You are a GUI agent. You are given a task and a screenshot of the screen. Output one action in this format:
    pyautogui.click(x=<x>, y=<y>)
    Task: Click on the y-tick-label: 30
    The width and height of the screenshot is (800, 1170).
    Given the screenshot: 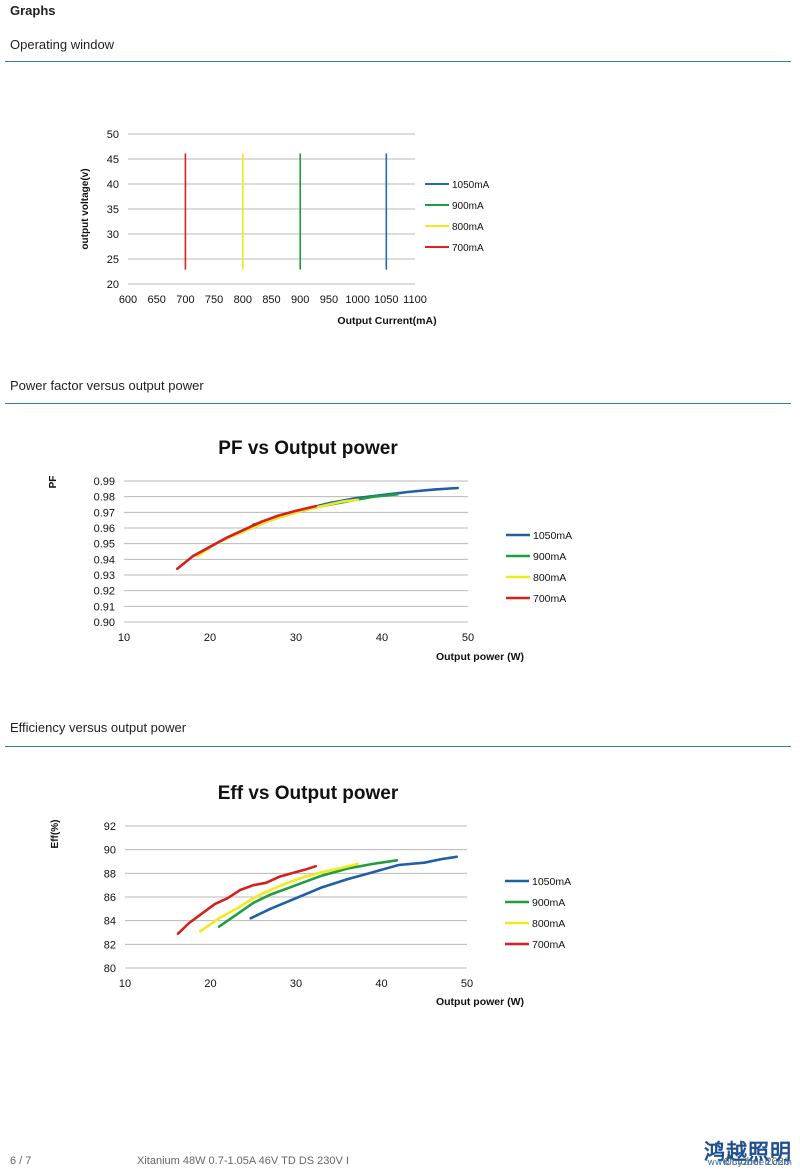 What is the action you would take?
    pyautogui.click(x=113, y=235)
    